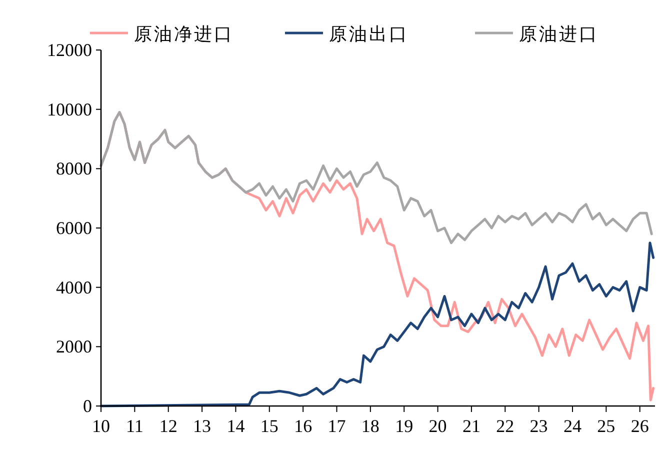 Image resolution: width=664 pixels, height=467 pixels. Describe the element at coordinates (69, 50) in the screenshot. I see `y-tick-label: 12000` at that location.